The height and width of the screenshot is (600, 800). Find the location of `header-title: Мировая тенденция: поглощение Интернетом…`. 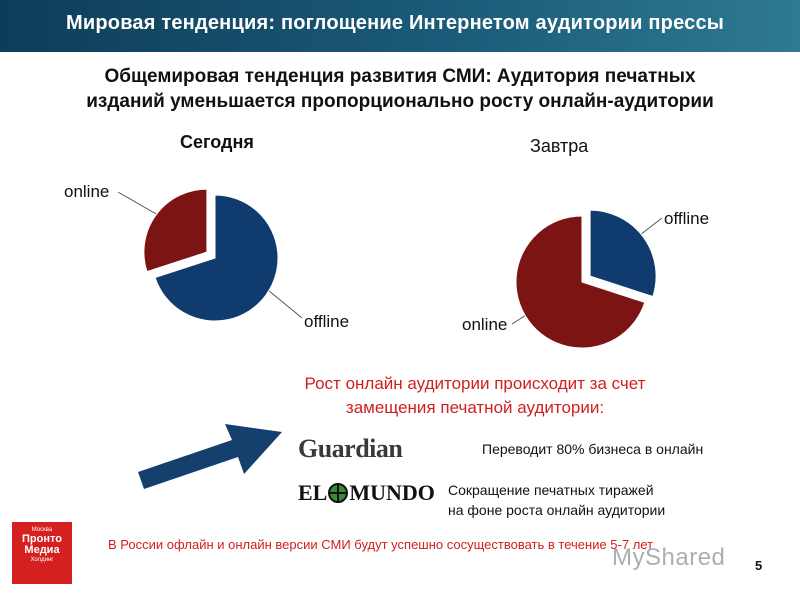

header-title: Мировая тенденция: поглощение Интернетом… is located at coordinates (395, 23).